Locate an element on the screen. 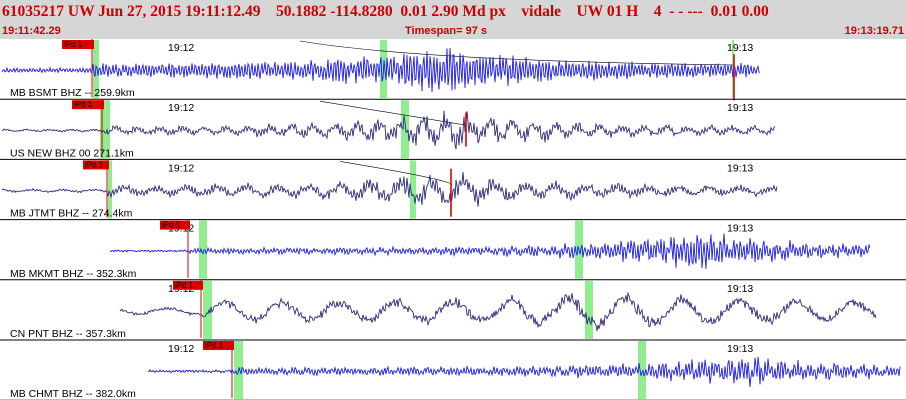  station-label: MB JTMT BHZ -- 274.4km is located at coordinates (71, 214).